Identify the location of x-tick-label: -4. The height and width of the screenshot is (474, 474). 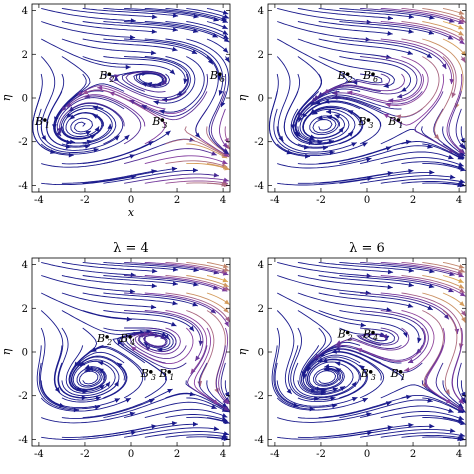
(39, 200).